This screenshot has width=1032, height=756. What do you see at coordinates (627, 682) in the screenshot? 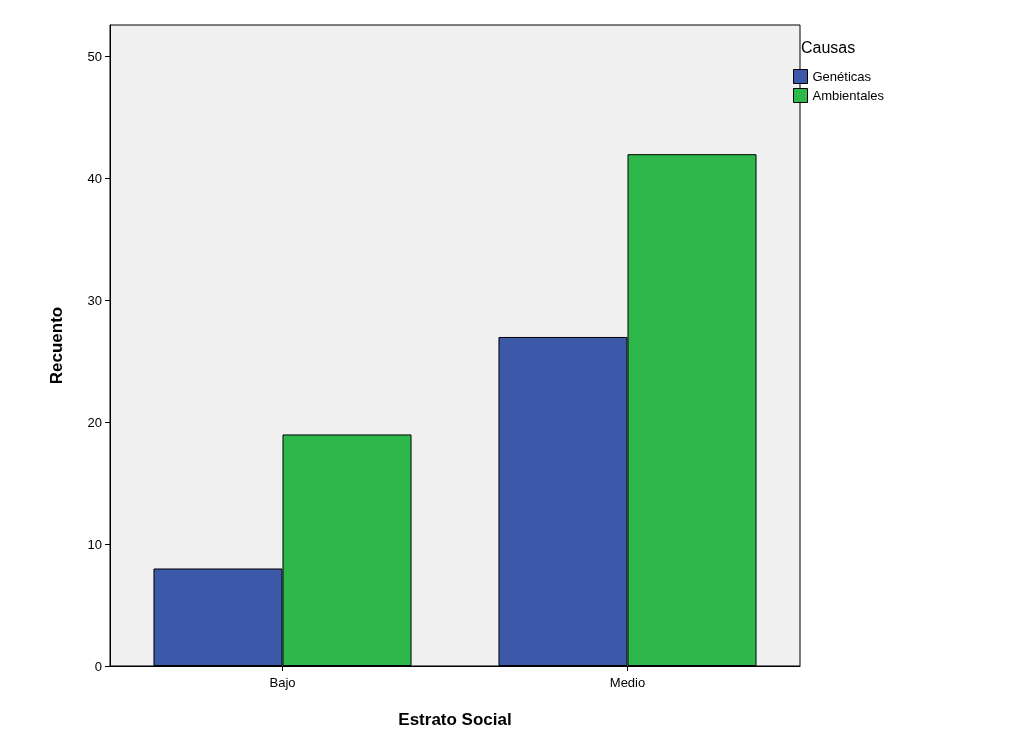
I see `x-tick-label: Medio` at bounding box center [627, 682].